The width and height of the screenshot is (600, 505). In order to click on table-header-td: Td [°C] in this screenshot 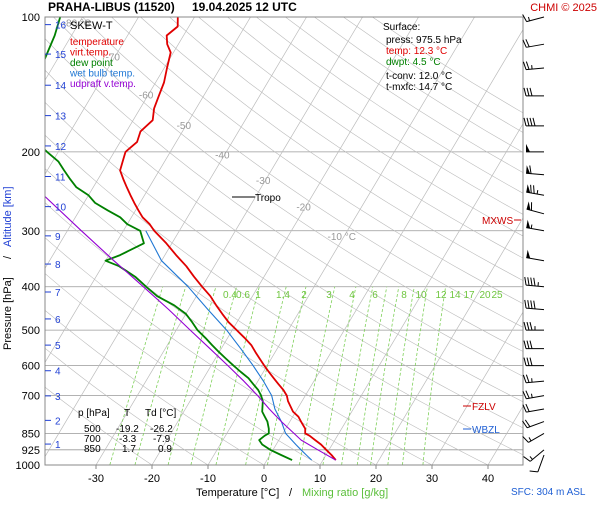, I will do `click(160, 413)`.